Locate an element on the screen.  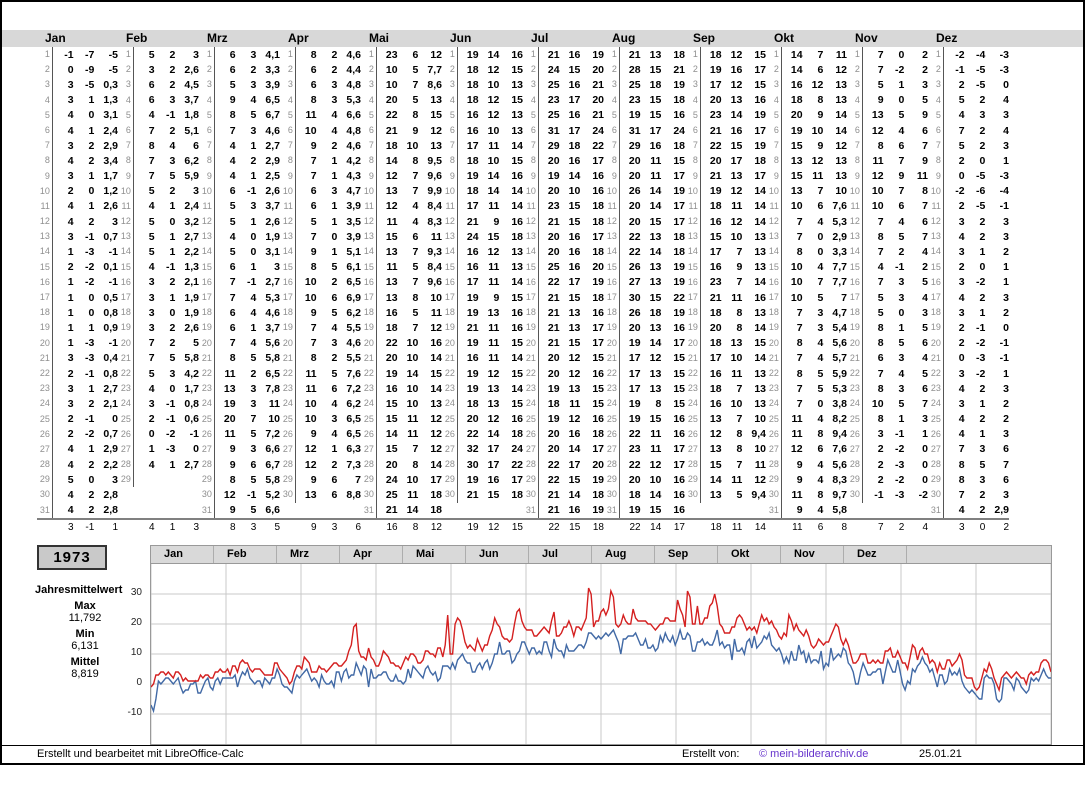
day-number is located at coordinates (369, 527).